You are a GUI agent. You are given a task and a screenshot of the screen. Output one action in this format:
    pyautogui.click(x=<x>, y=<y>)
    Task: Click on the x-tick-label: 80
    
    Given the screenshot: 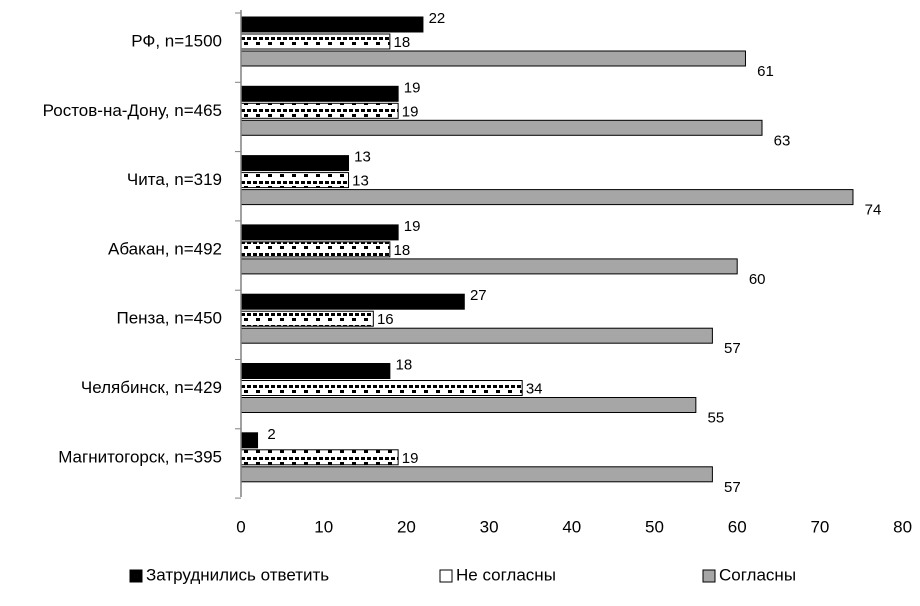 What is the action you would take?
    pyautogui.click(x=902, y=526)
    